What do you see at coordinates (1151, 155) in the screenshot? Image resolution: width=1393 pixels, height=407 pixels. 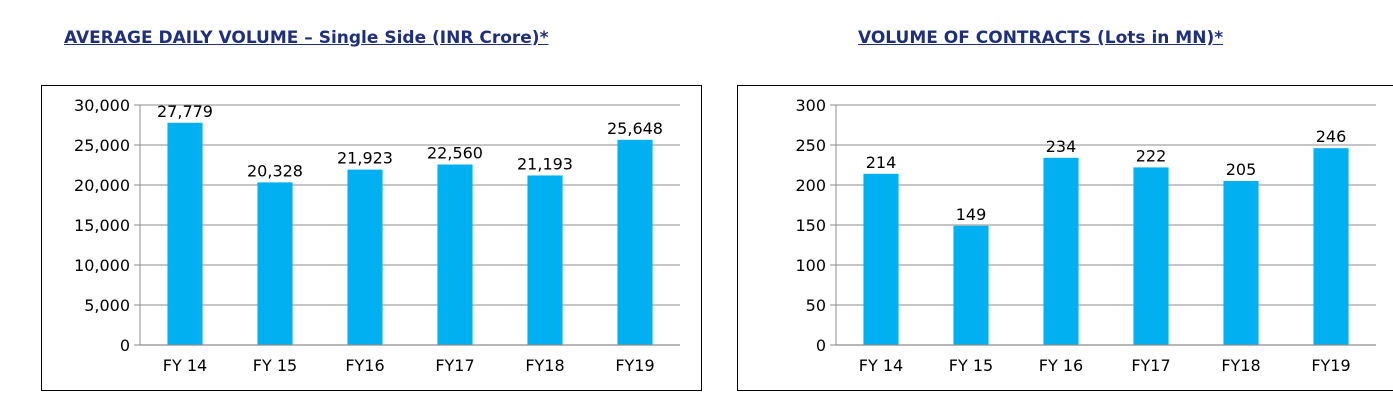 I see `data-label: 222` at bounding box center [1151, 155].